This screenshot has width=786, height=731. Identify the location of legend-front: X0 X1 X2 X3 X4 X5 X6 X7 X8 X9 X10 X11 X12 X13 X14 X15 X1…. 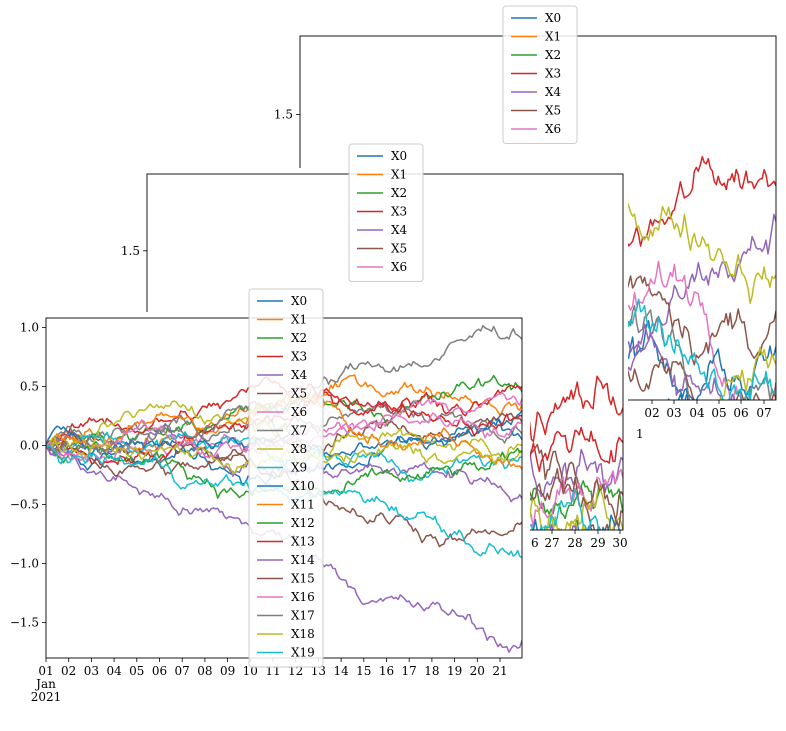
(286, 478).